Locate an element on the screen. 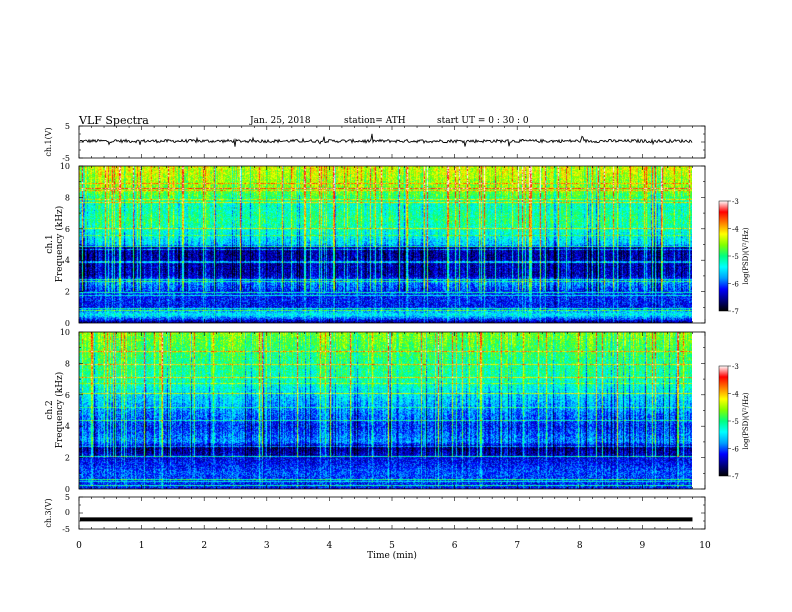 This screenshot has width=792, height=612. ch2-colorbar: -3 -4 -5 -6 -7 log(PSD)(V²/Hz) is located at coordinates (734, 422).